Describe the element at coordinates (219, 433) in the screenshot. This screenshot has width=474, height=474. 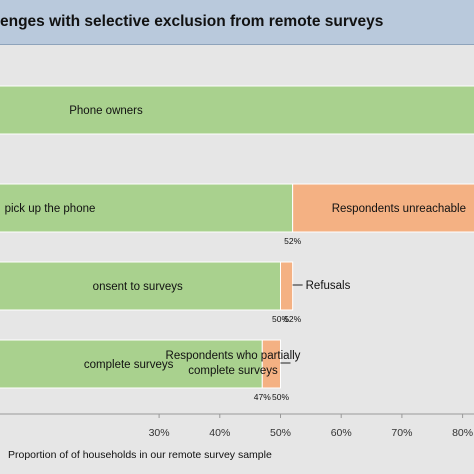
I see `x-tick-label: 40%` at that location.